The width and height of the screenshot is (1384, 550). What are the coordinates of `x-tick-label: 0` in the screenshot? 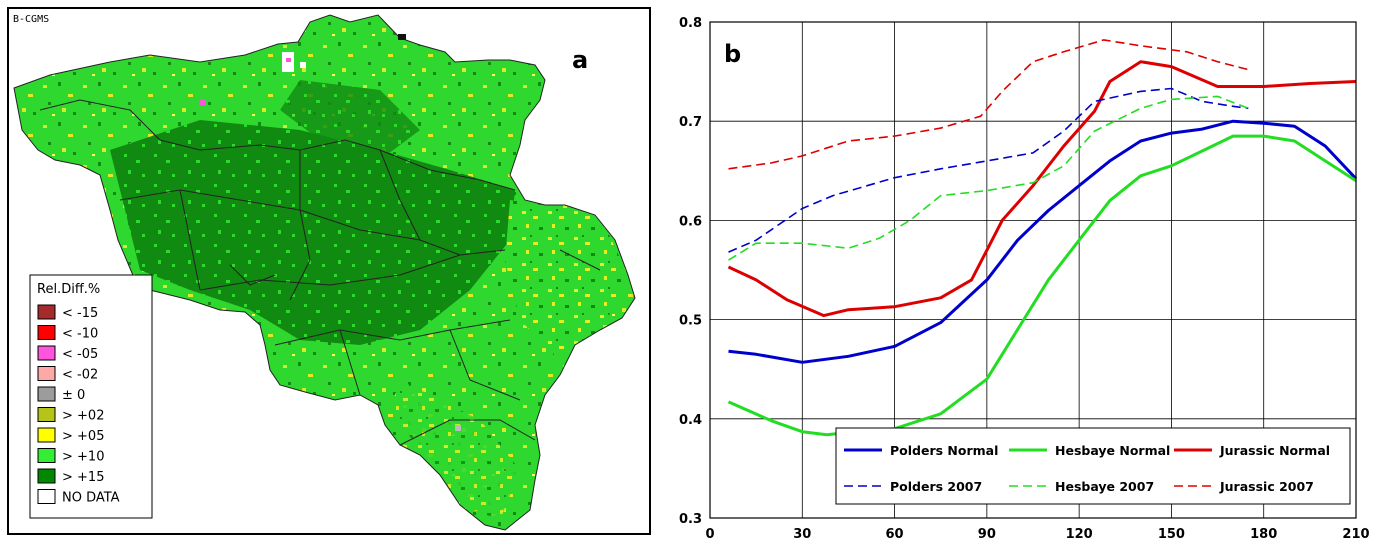 It's located at (709, 534).